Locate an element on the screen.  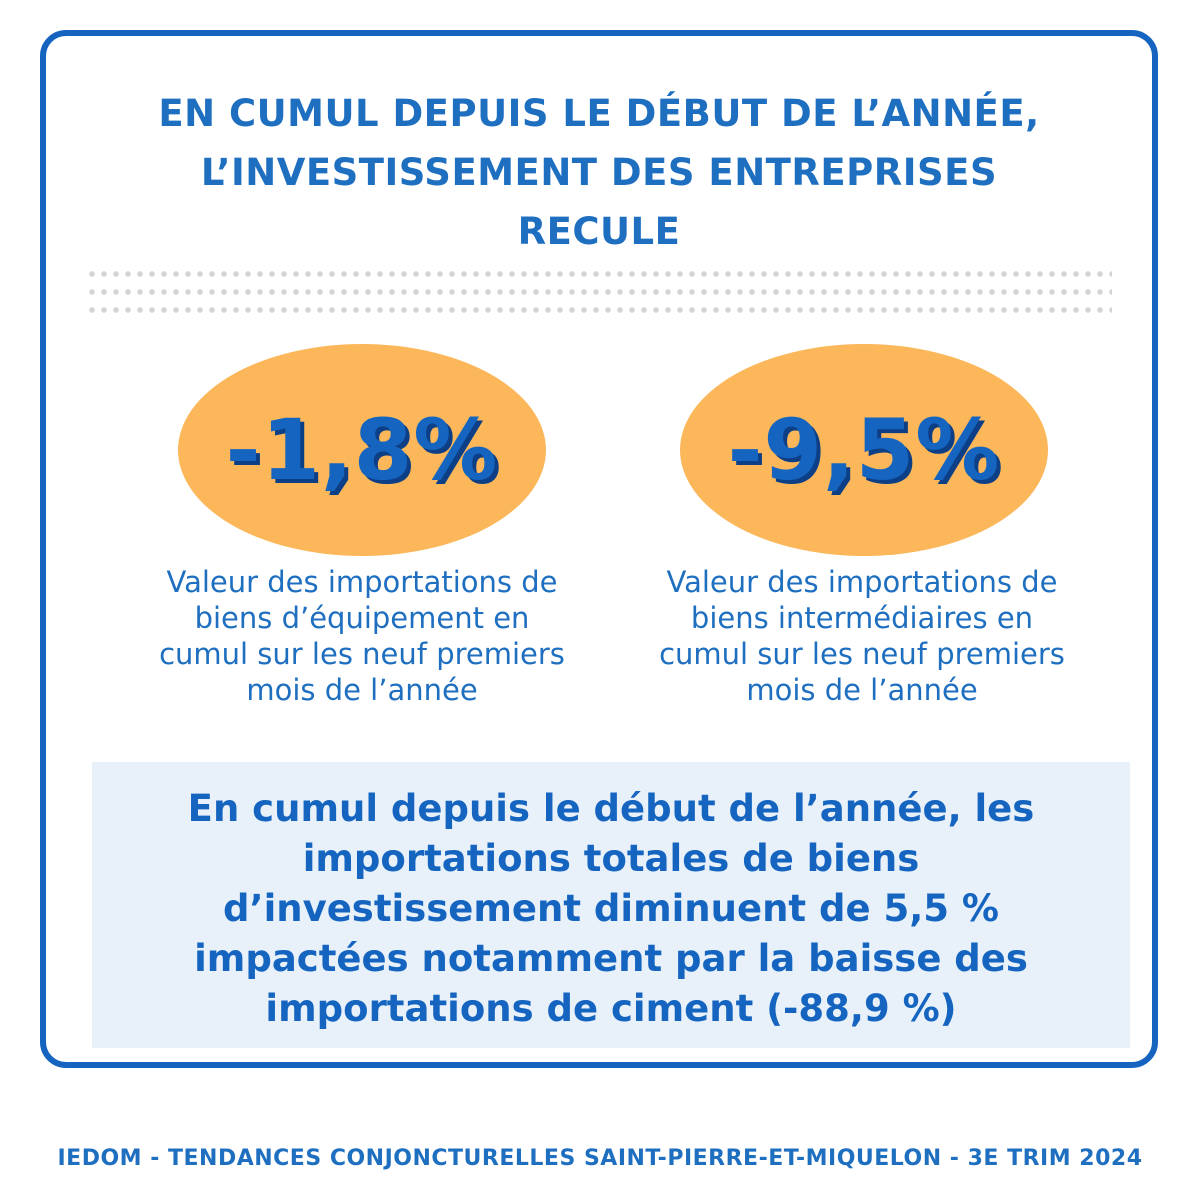
summary-line: importations de ciment (-88,9 %) is located at coordinates (611, 1008).